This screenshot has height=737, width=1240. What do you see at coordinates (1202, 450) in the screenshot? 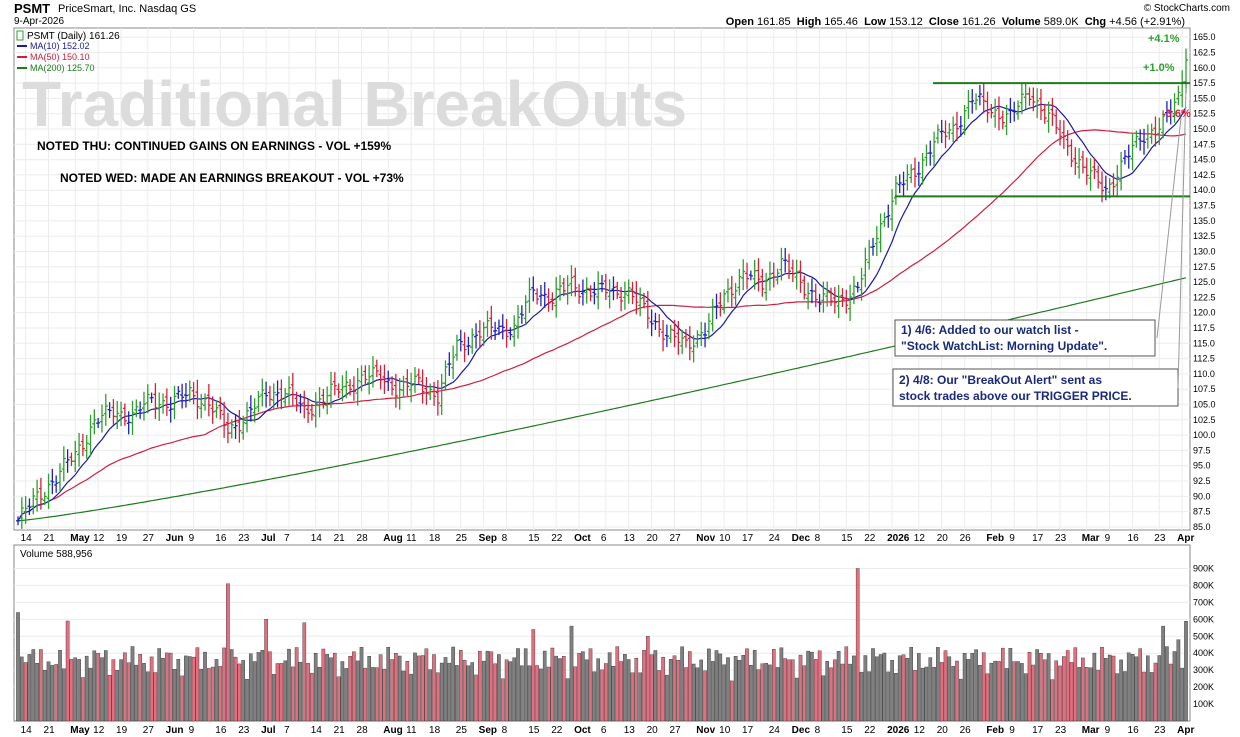
I see `y-tick-label: 97.5` at bounding box center [1202, 450].